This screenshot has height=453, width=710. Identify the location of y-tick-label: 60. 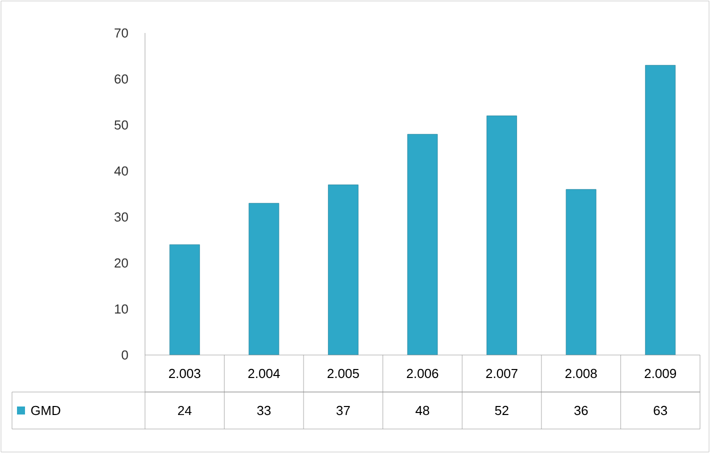
(121, 79).